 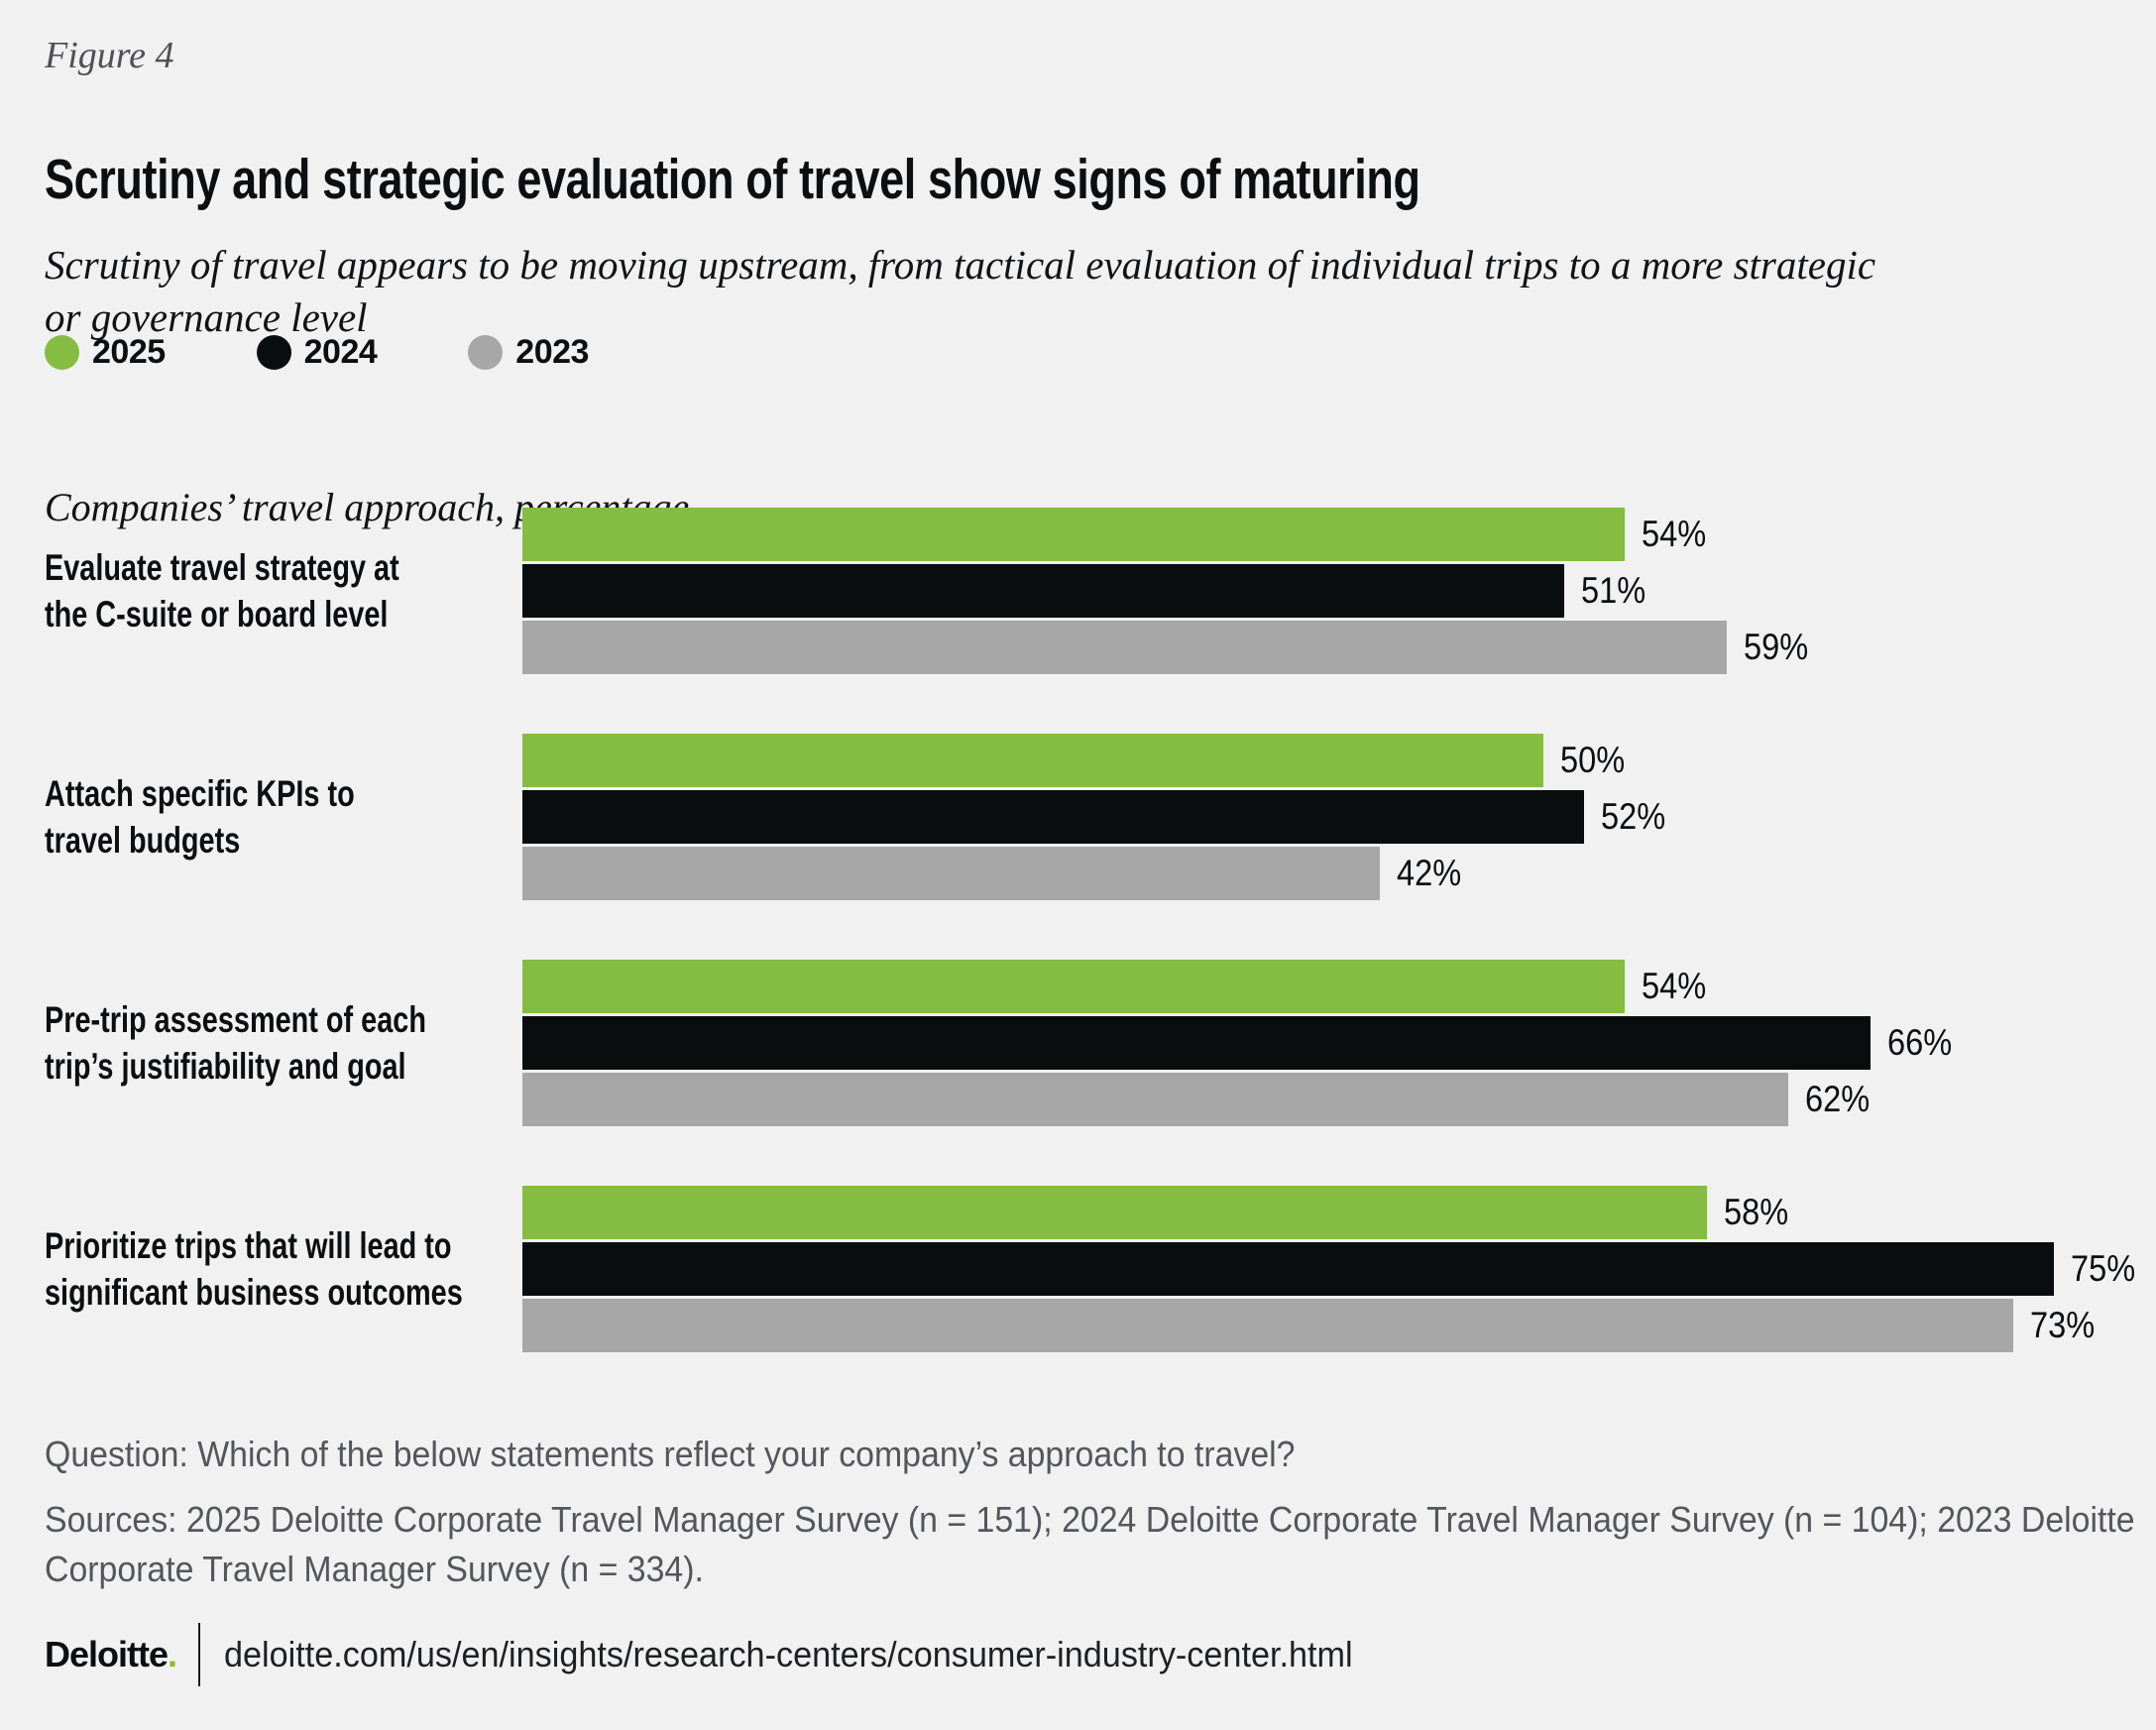 What do you see at coordinates (109, 55) in the screenshot?
I see `figure-label: Figure 4` at bounding box center [109, 55].